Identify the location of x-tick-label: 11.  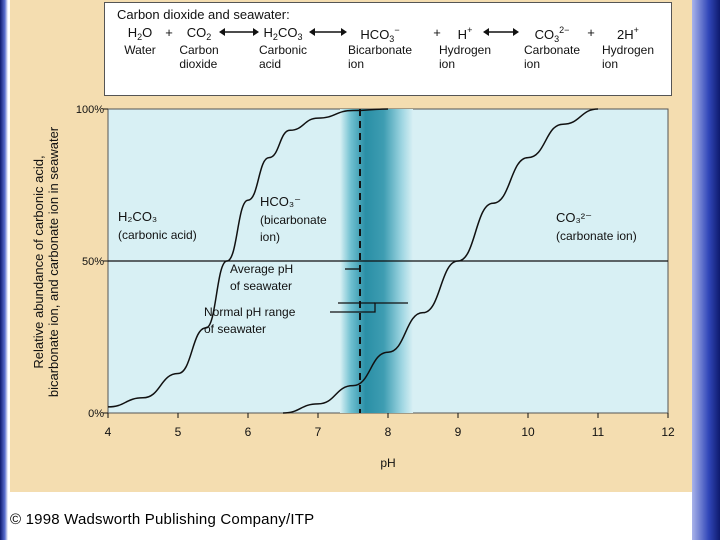
(598, 432).